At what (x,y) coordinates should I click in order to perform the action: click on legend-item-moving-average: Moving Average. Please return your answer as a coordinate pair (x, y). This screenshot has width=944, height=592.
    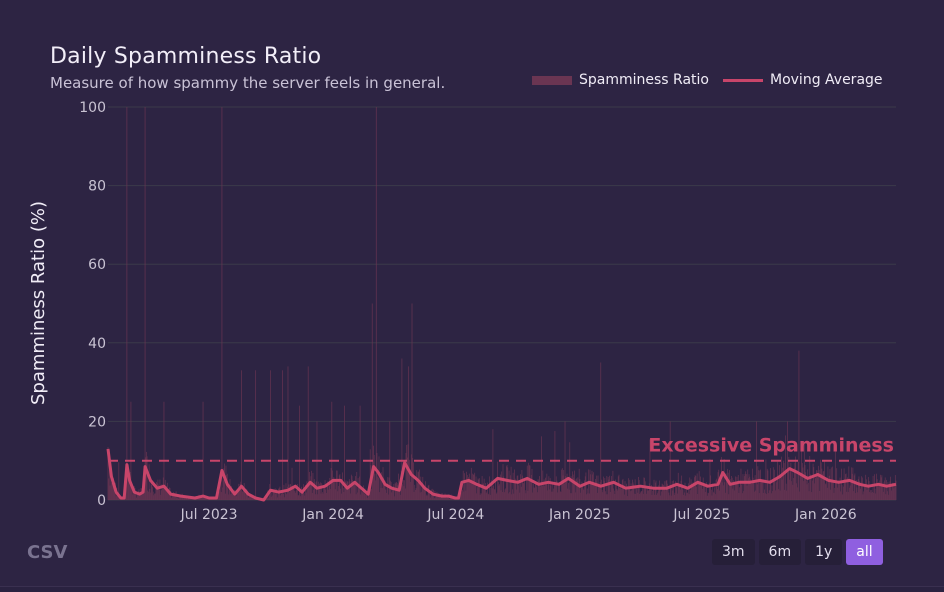
    Looking at the image, I should click on (803, 80).